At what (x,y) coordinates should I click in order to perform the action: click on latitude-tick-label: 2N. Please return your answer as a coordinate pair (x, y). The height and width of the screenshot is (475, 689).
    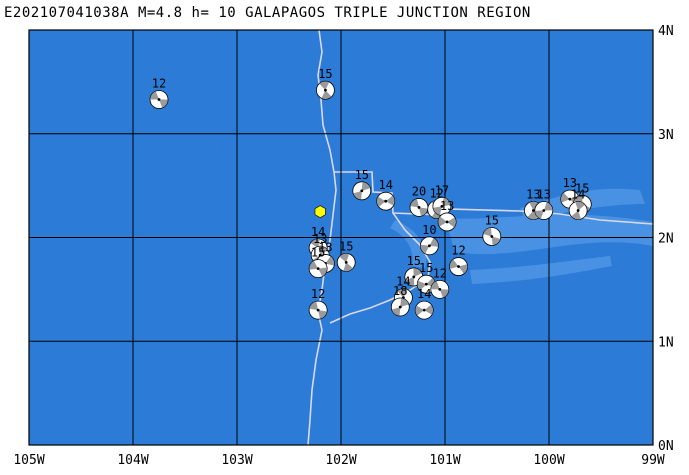
    Looking at the image, I should click on (666, 239).